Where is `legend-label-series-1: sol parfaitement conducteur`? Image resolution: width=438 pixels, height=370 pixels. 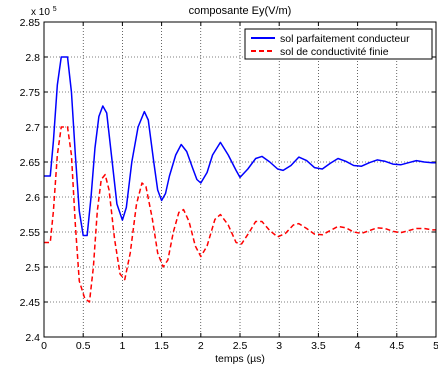 legend-label-series-1: sol parfaitement conducteur is located at coordinates (345, 39).